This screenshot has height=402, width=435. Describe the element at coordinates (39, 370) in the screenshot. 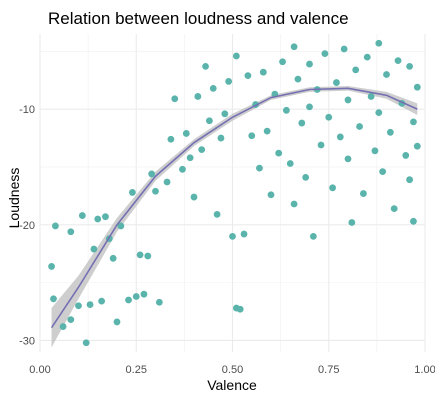

I see `x-tick-label: 0.00` at that location.